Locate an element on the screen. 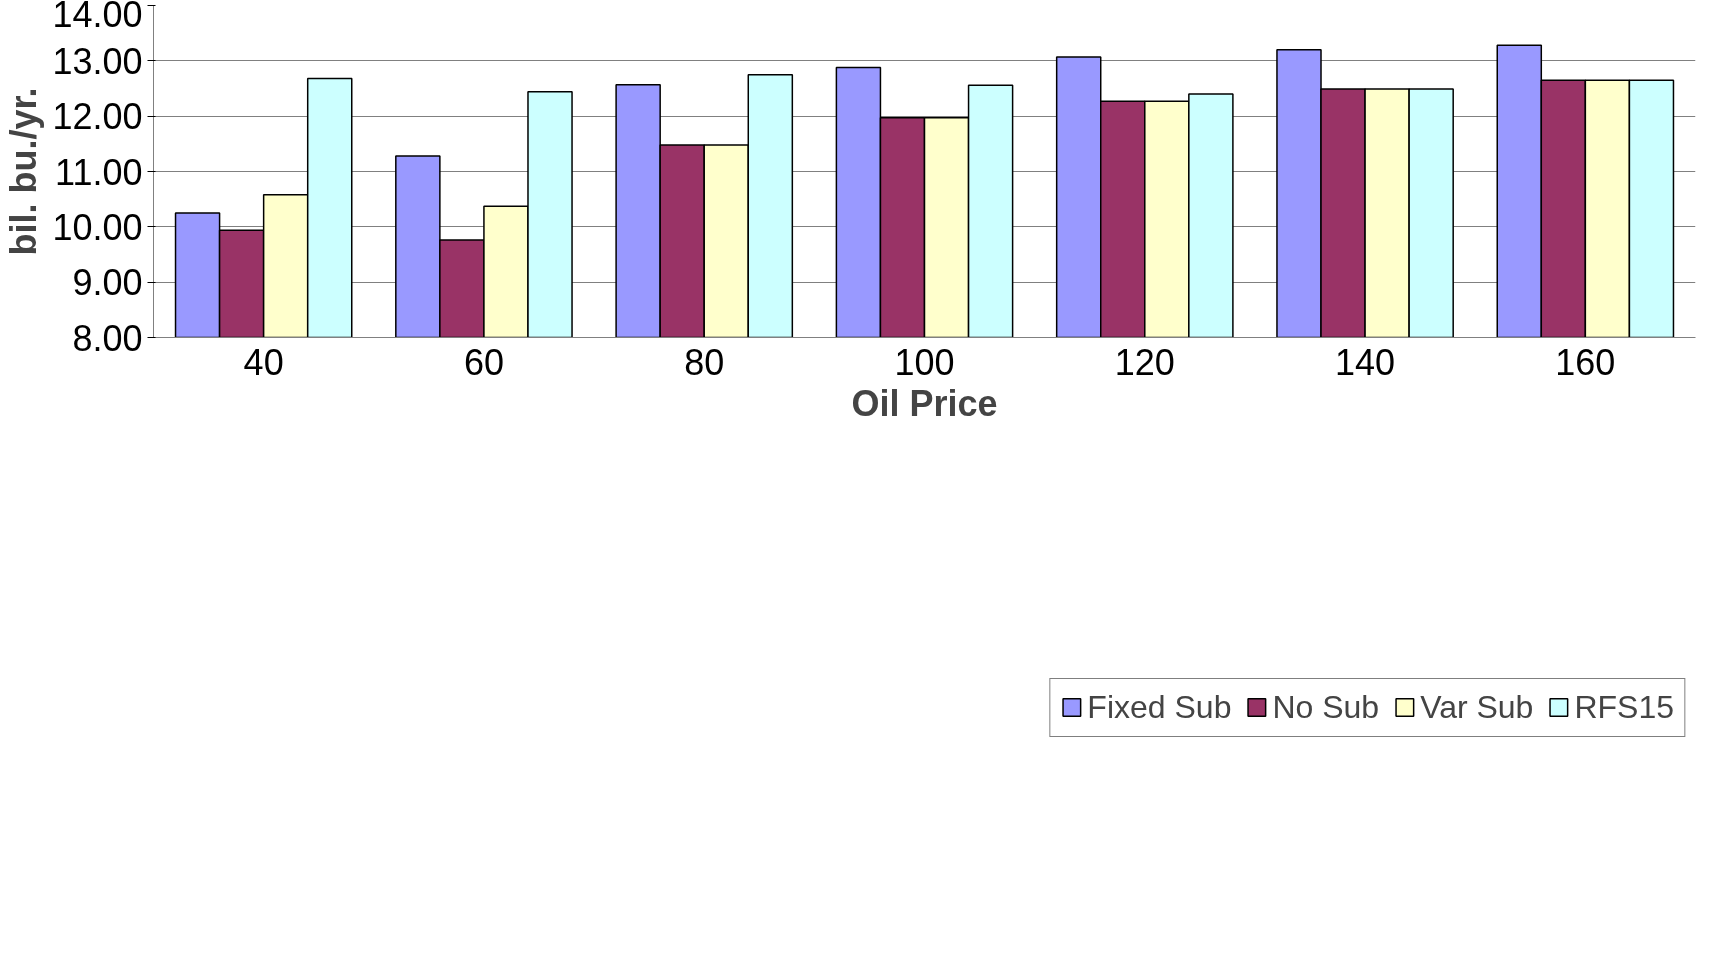 The width and height of the screenshot is (1709, 976). y-tick-label: 9.00 is located at coordinates (107, 283).